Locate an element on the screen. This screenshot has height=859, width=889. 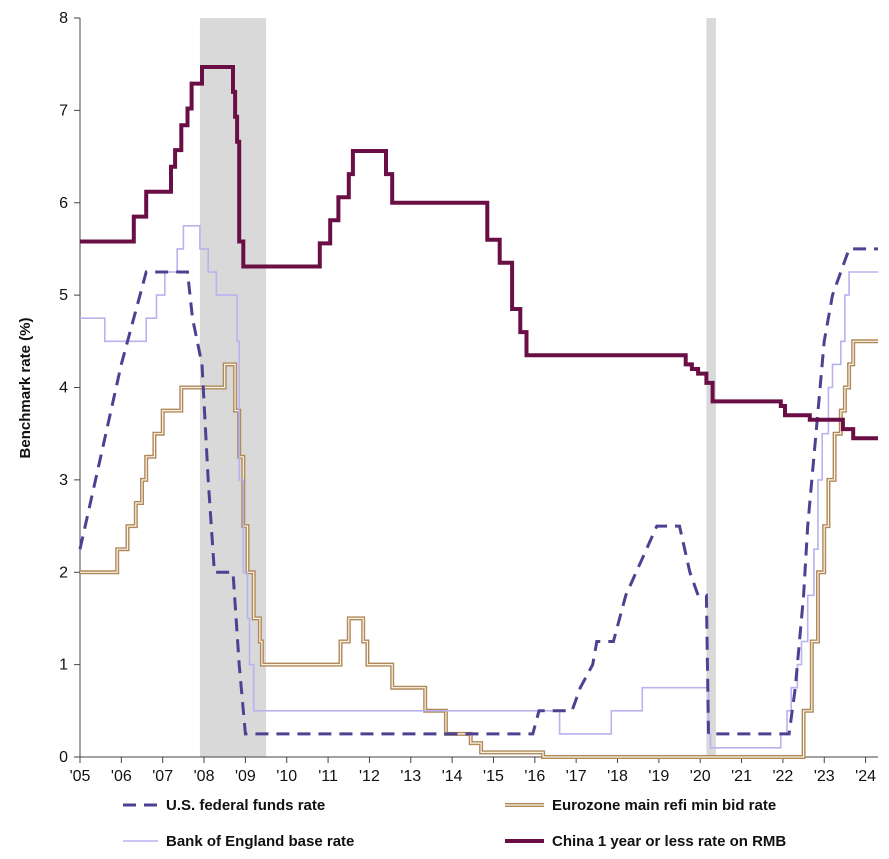
x-tick-label: '16 is located at coordinates (534, 776).